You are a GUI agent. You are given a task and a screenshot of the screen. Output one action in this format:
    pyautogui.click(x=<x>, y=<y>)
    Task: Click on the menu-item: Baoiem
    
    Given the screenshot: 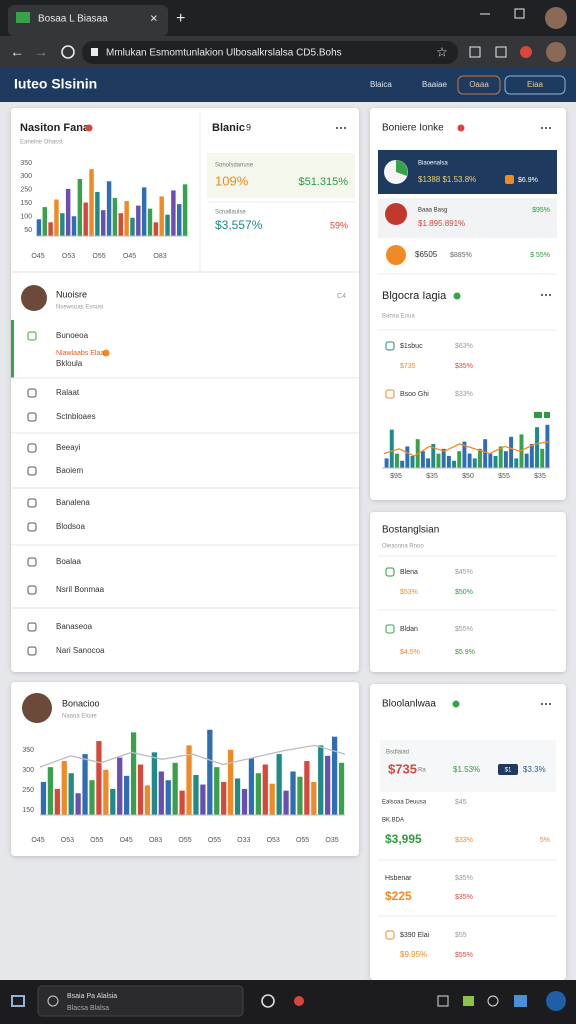 What is the action you would take?
    pyautogui.click(x=69, y=470)
    